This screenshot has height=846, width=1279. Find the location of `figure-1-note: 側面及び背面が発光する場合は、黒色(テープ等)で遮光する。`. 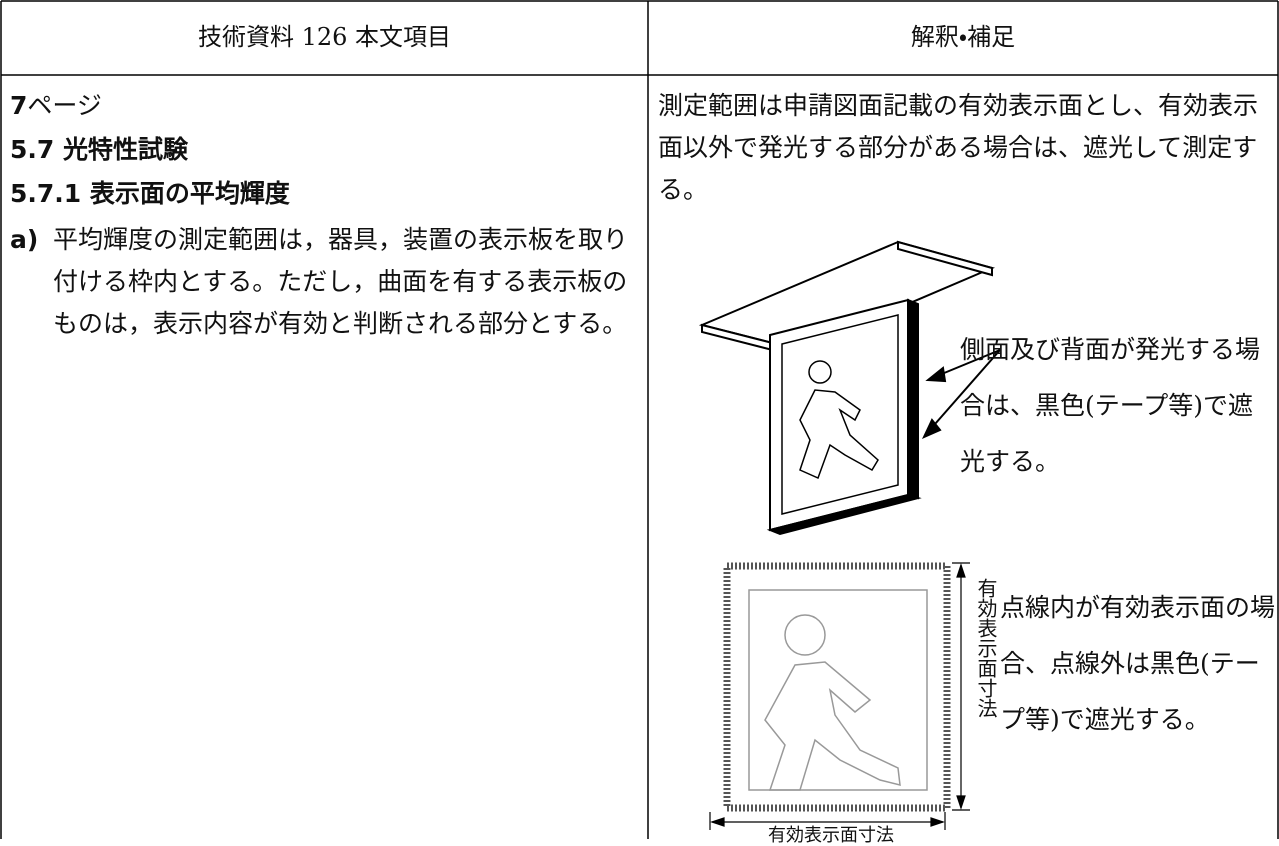

figure-1-note: 側面及び背面が発光する場合は、黒色(テープ等)で遮光する。 is located at coordinates (1110, 405).